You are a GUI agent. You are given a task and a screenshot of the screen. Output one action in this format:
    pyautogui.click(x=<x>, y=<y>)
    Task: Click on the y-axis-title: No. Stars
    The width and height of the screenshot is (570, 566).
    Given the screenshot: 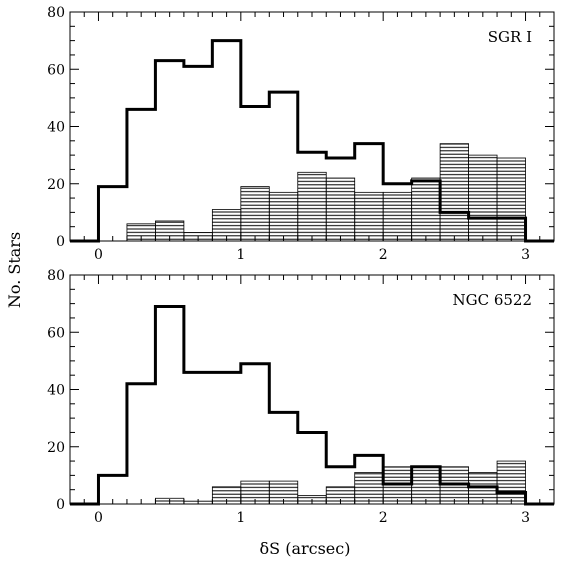 What is the action you would take?
    pyautogui.click(x=14, y=270)
    